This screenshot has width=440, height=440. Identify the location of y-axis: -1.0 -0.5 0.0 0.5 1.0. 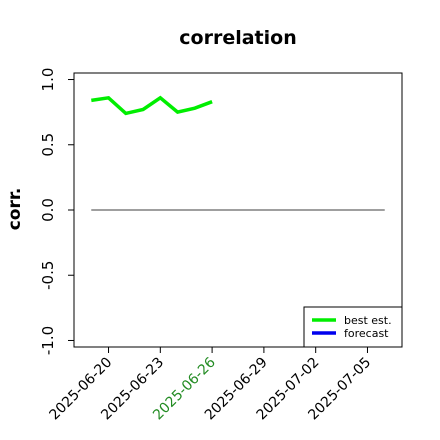
(56, 211).